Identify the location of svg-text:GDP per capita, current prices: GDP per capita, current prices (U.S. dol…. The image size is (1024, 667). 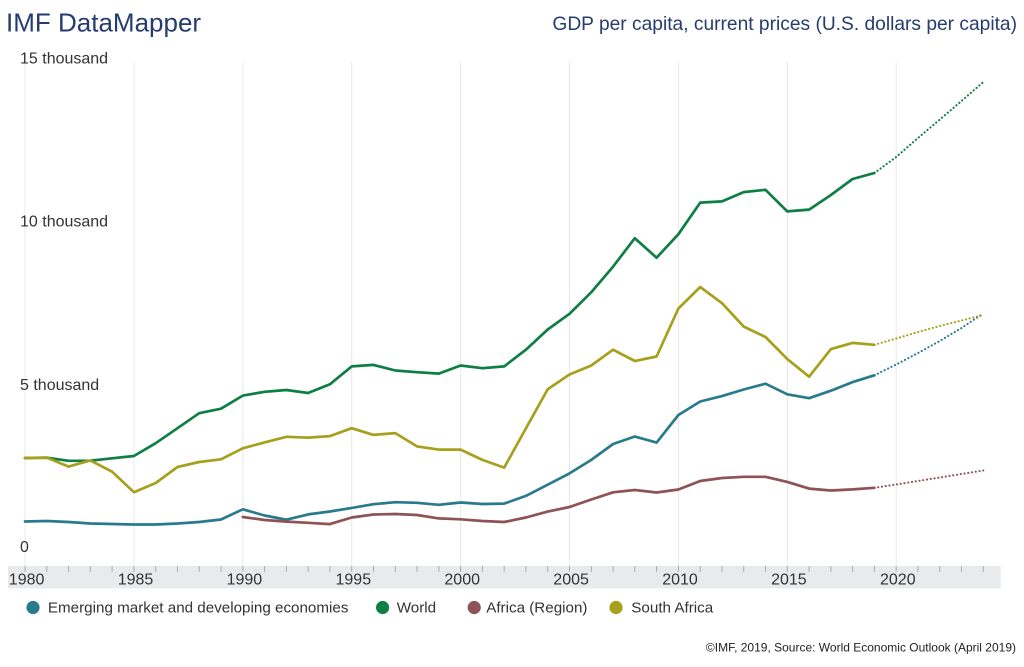
(784, 24).